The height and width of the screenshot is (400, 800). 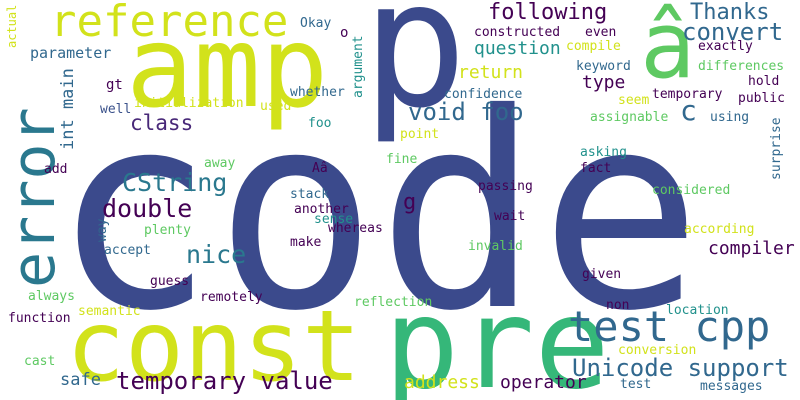 What do you see at coordinates (306, 242) in the screenshot?
I see `word-make: make` at bounding box center [306, 242].